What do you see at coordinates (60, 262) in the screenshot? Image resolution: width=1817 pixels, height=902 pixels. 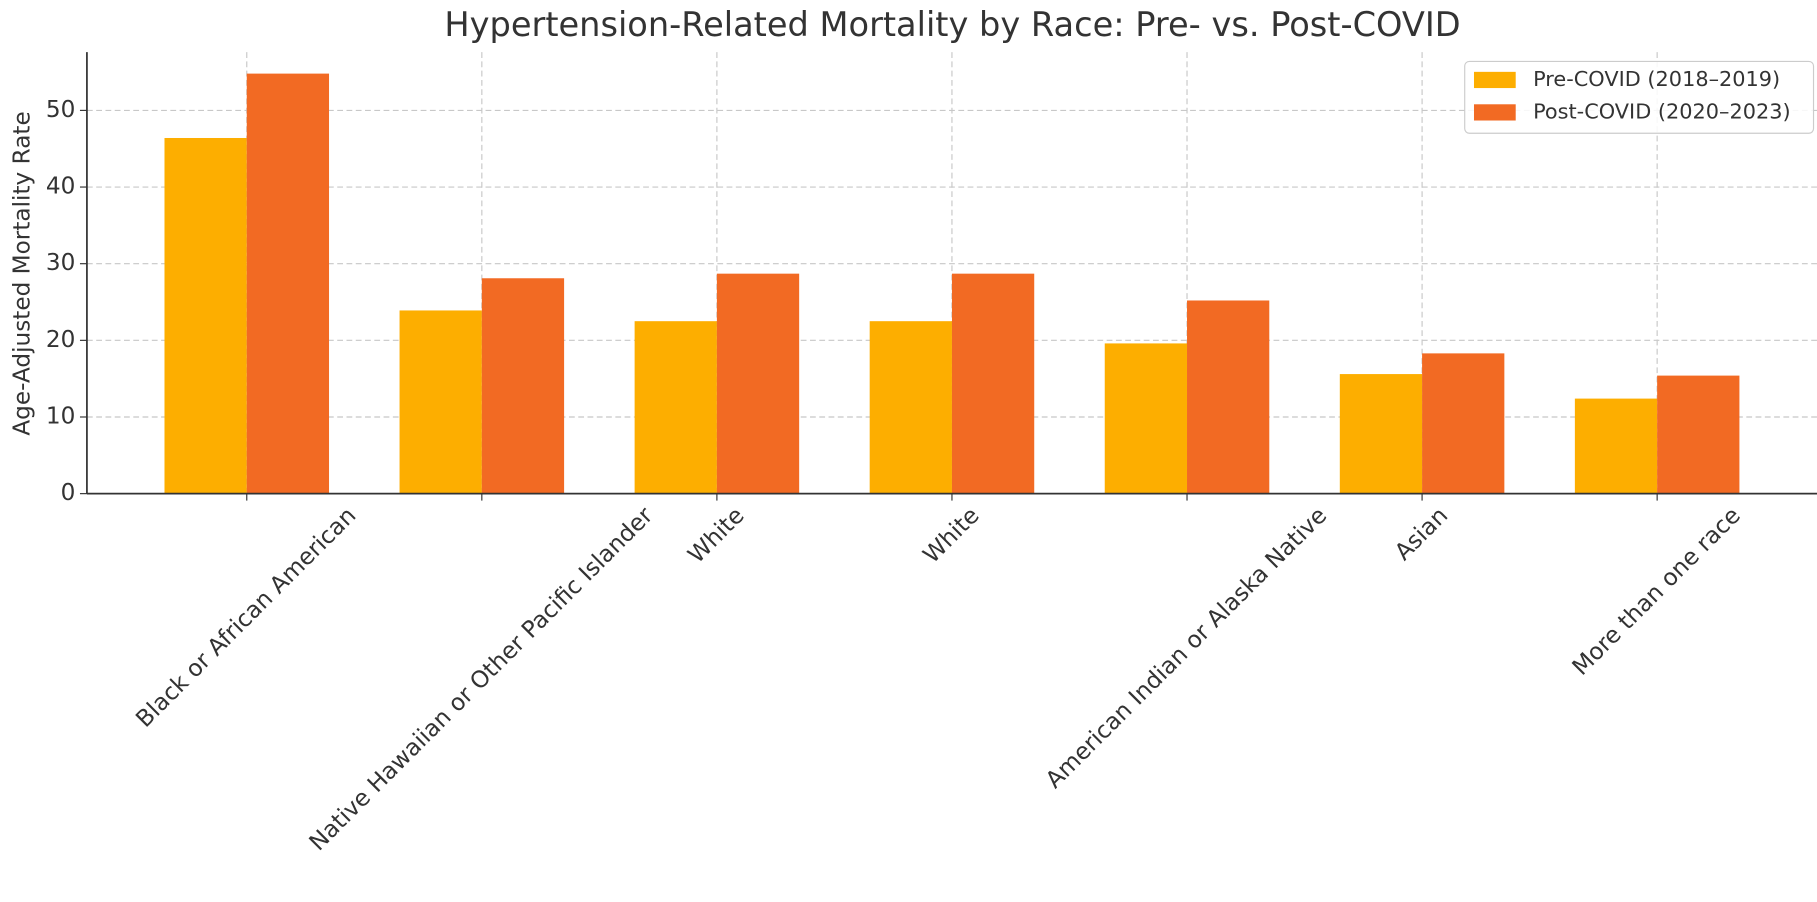 I see `y-tick-label: 30` at bounding box center [60, 262].